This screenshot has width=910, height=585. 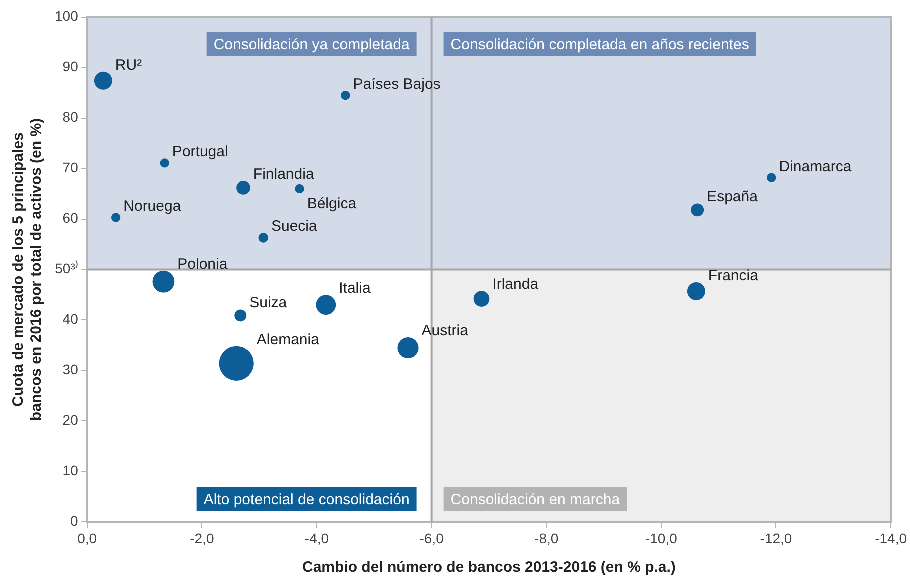 I want to click on annotation: Alto potencial de consolidación, so click(x=307, y=499).